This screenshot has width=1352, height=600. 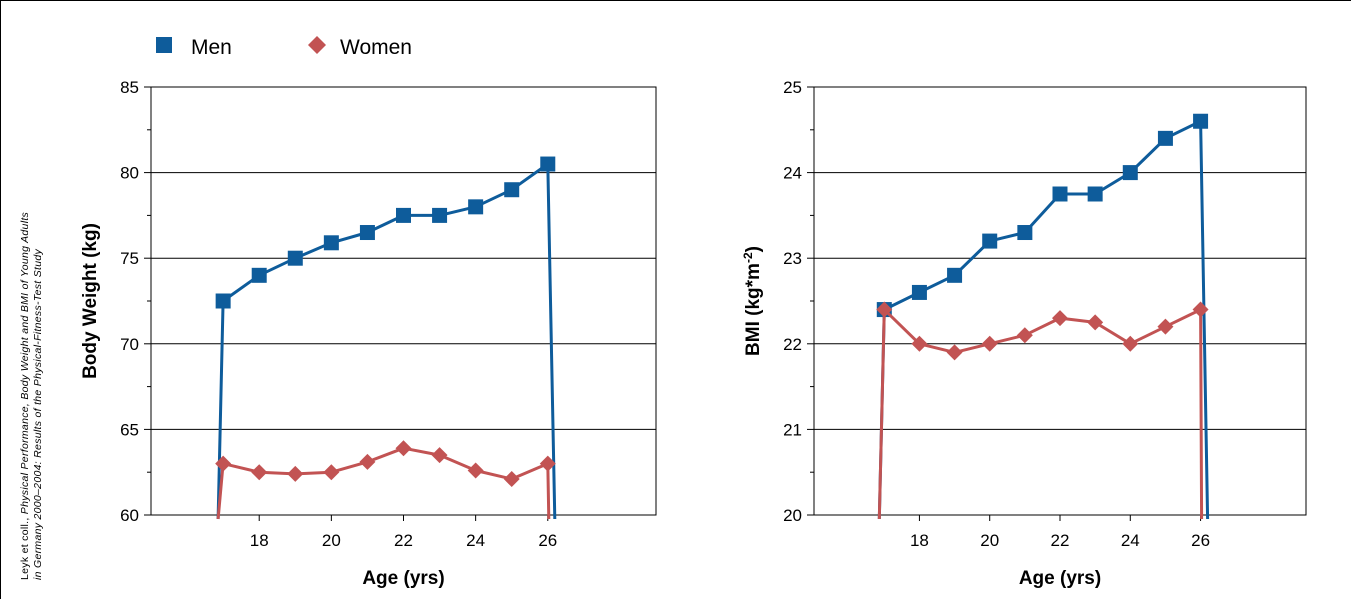 I want to click on bmi-y-tick-label: 20, so click(x=792, y=515).